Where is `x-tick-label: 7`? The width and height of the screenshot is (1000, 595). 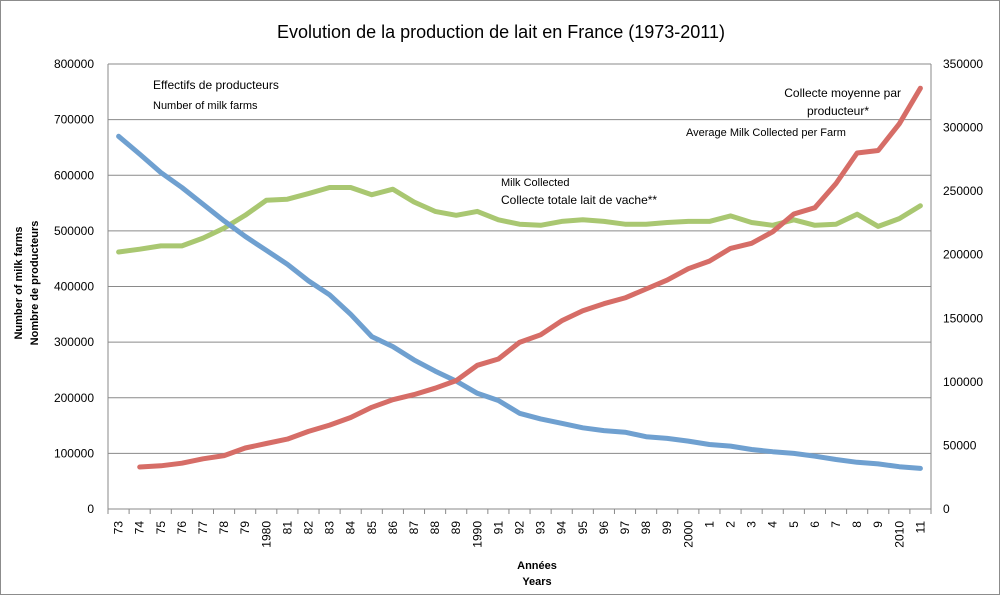
x-tick-label: 7 is located at coordinates (836, 524).